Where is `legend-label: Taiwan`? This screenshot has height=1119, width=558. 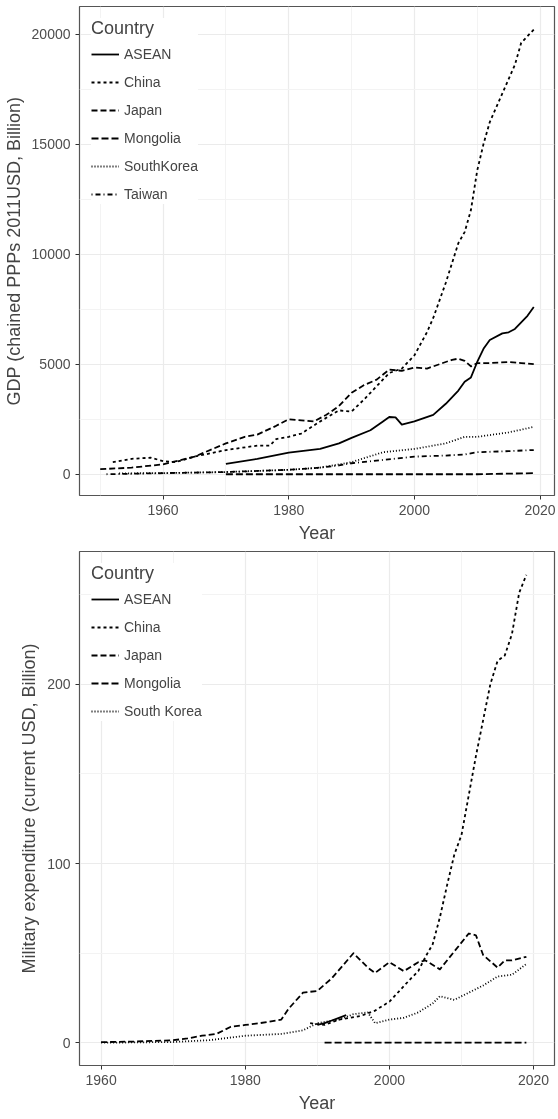 legend-label: Taiwan is located at coordinates (146, 194).